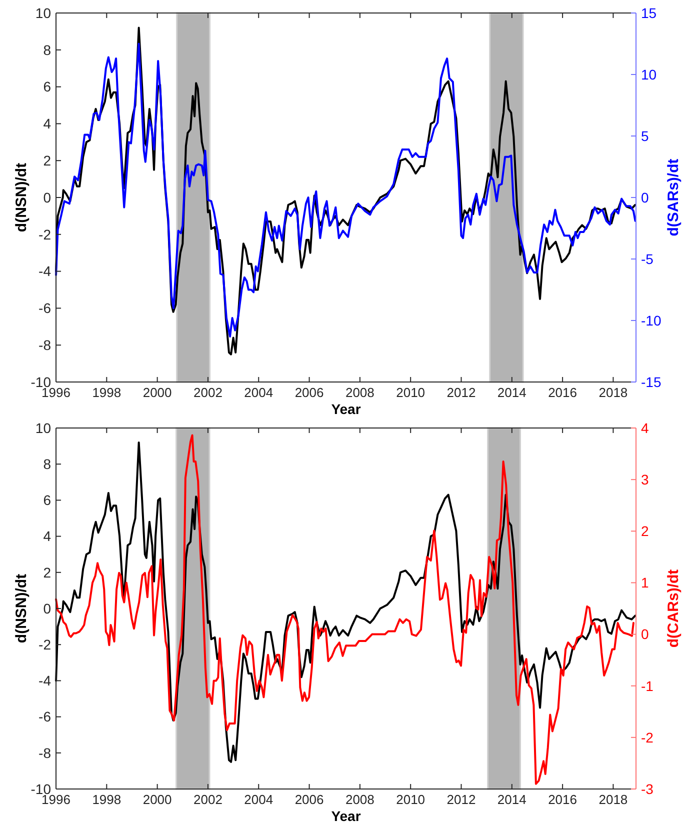 This screenshot has width=683, height=837. I want to click on y2-tick-label: -10, so click(651, 320).